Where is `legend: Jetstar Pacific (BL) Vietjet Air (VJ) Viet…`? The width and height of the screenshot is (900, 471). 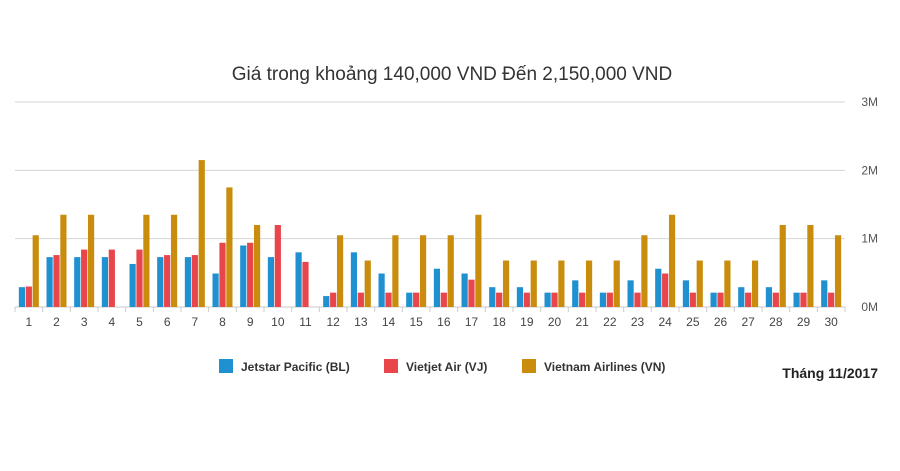
legend: Jetstar Pacific (BL) Vietjet Air (VJ) Viet… is located at coordinates (442, 366).